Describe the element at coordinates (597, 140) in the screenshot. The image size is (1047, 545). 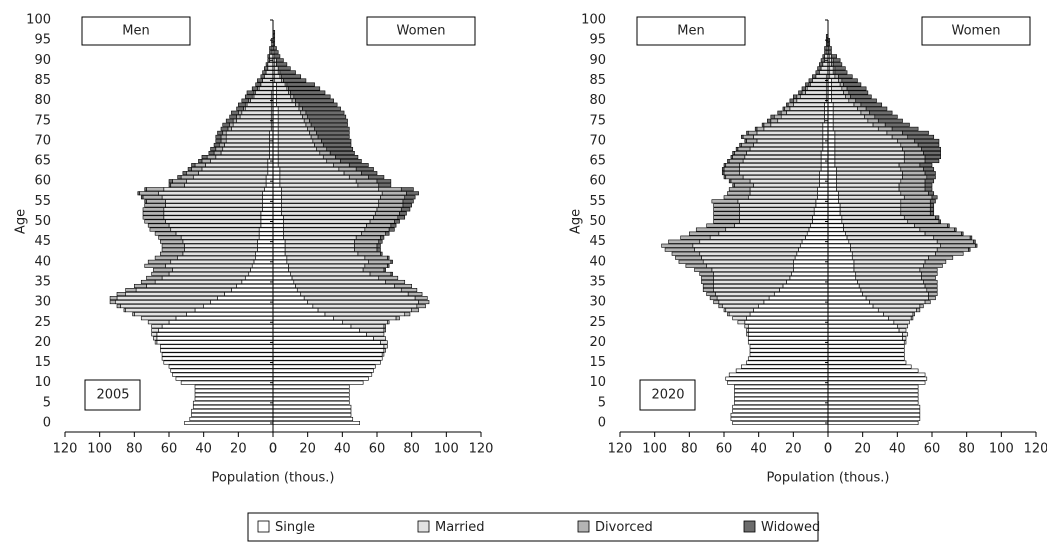
I see `y-tick-label: 70` at that location.